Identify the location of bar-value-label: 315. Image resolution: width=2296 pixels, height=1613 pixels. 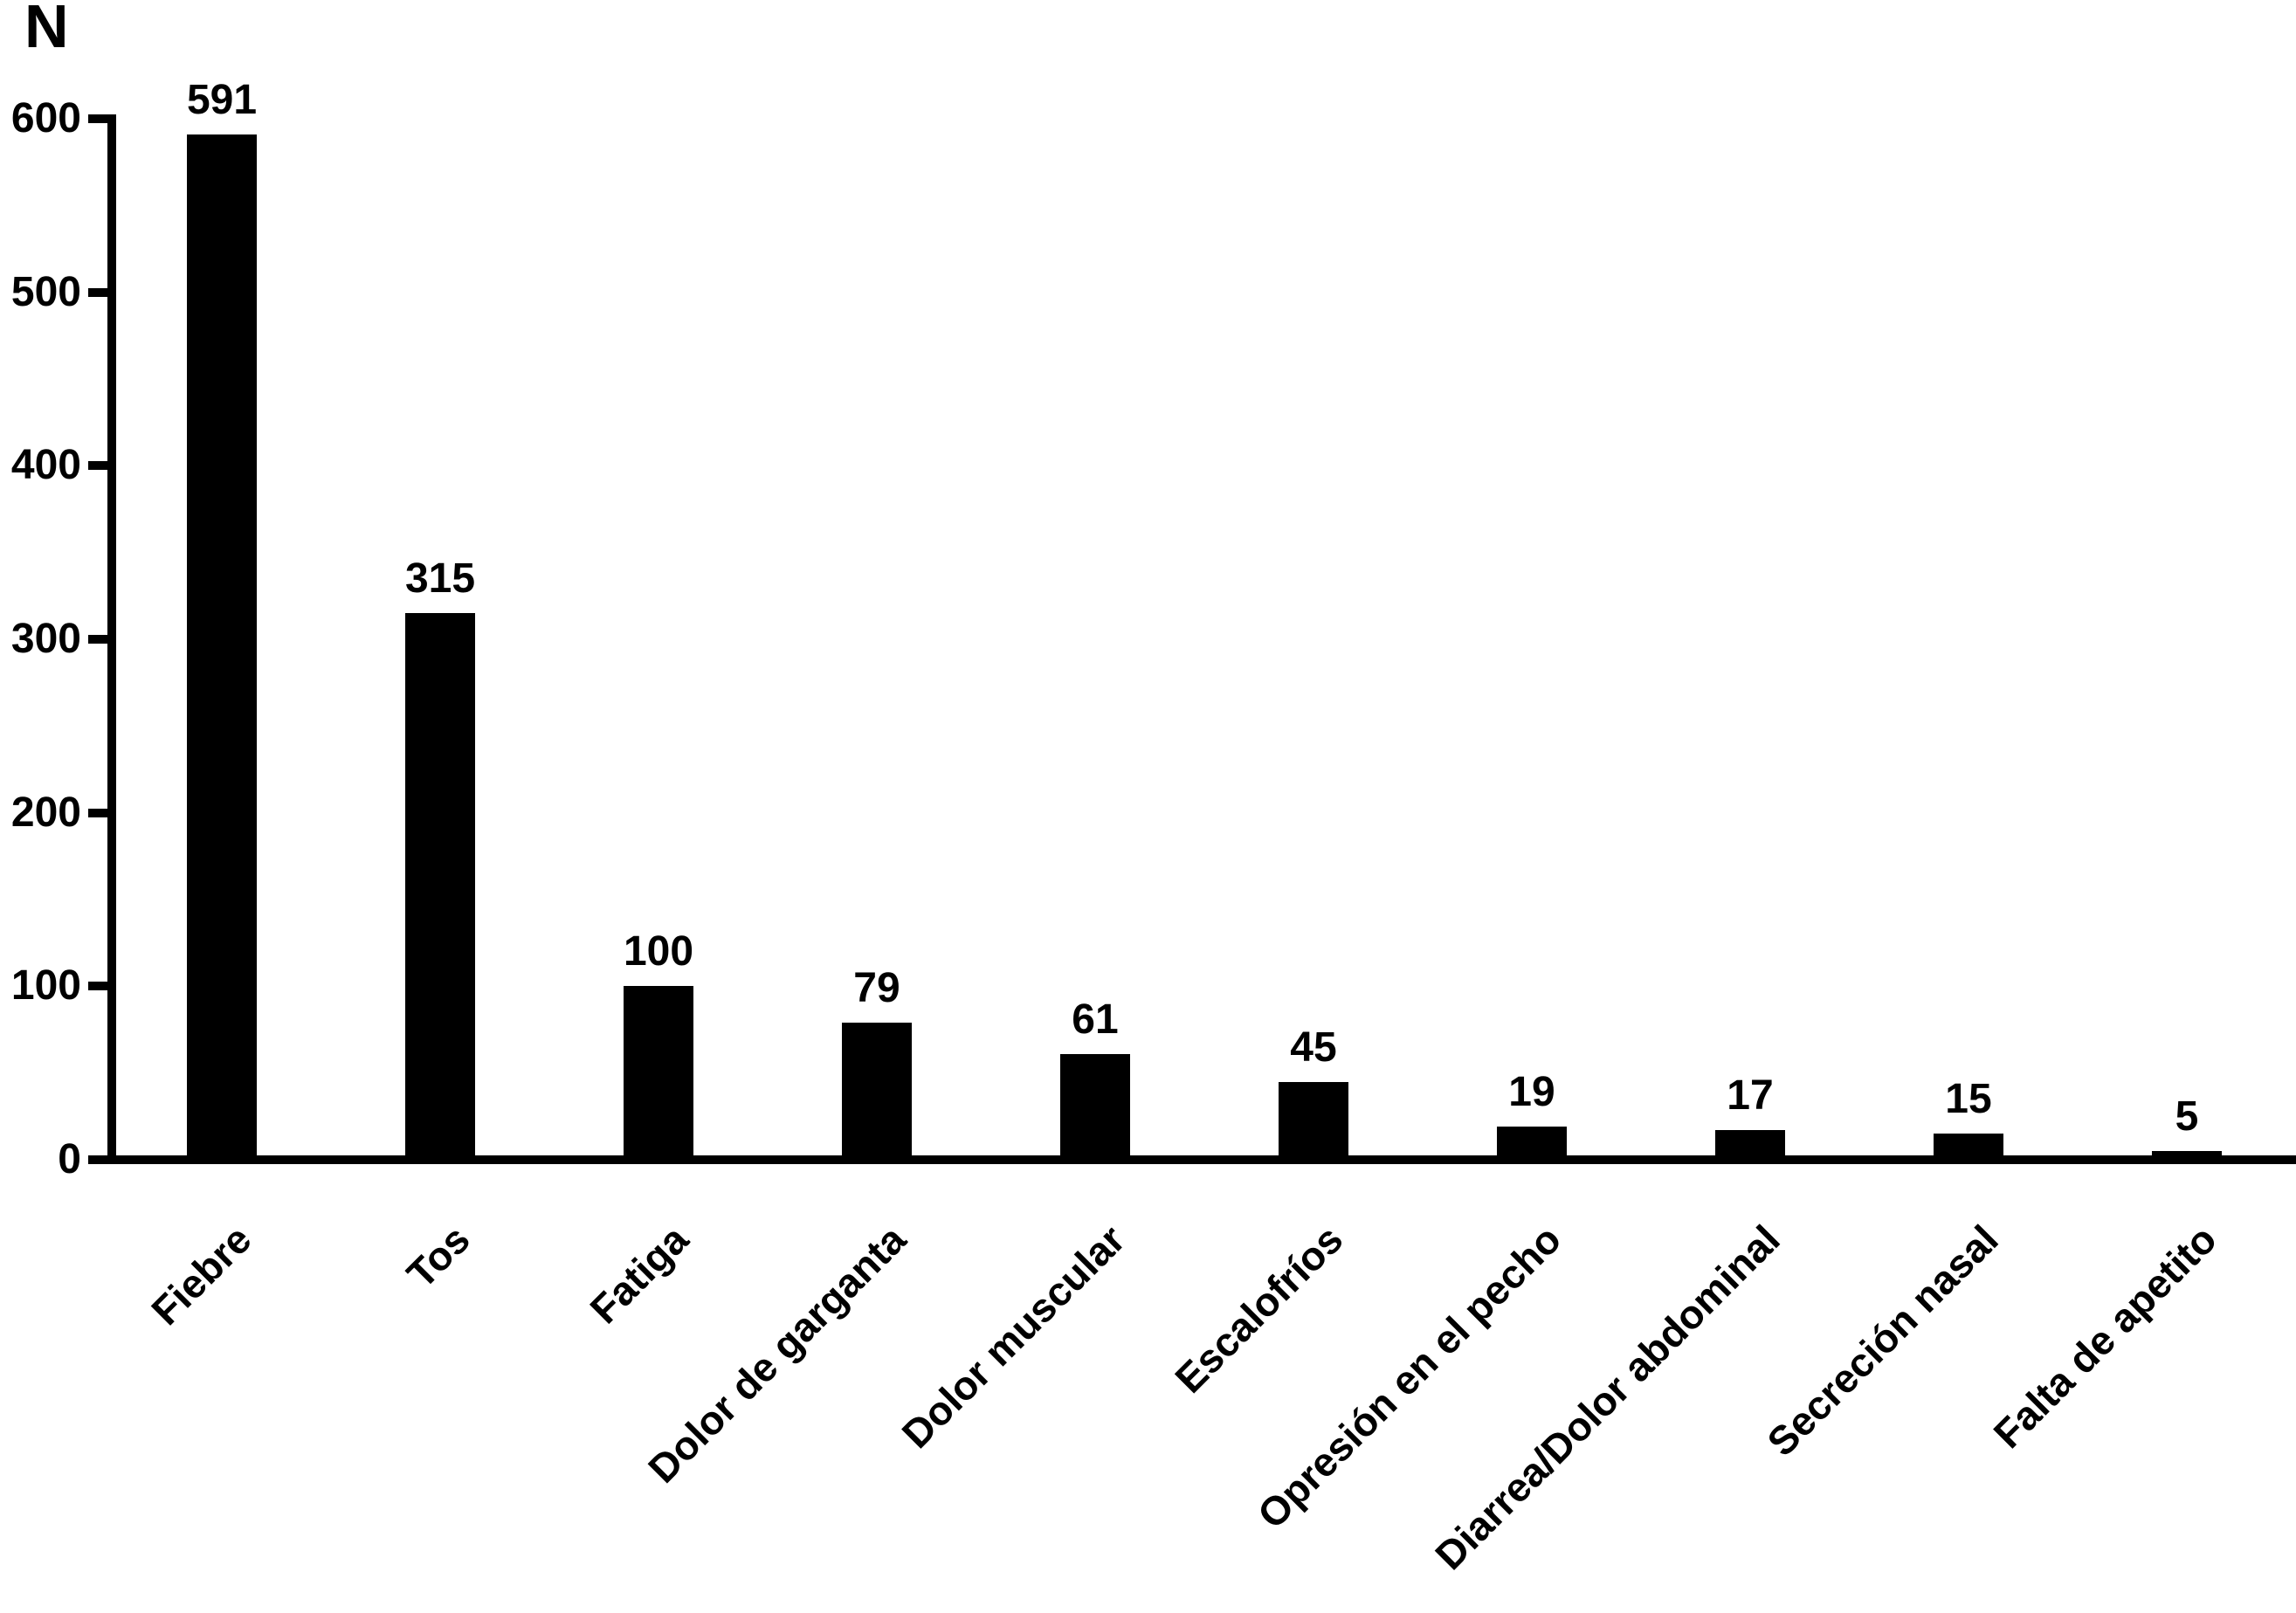
(440, 578).